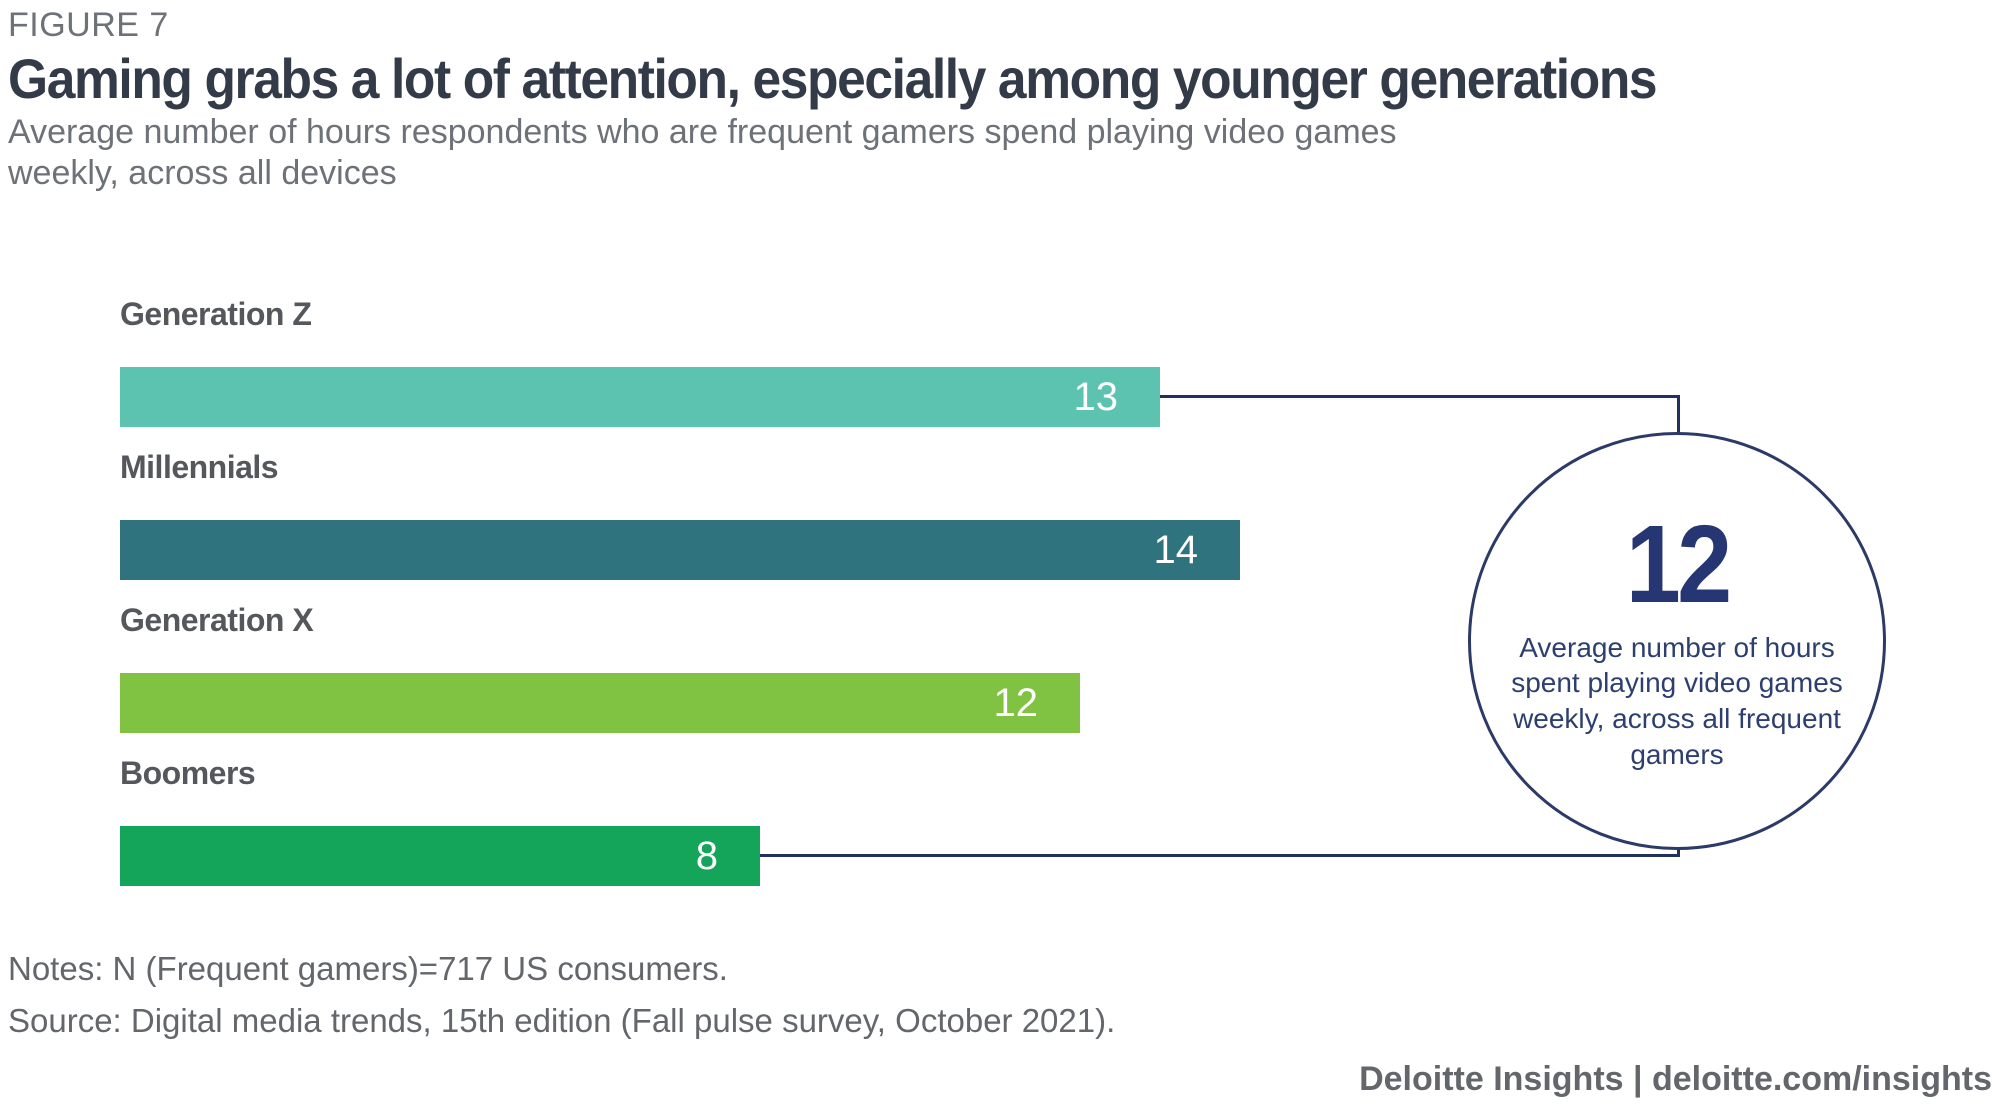 This screenshot has width=2000, height=1116. What do you see at coordinates (217, 620) in the screenshot?
I see `bar-category-label: Generation X` at bounding box center [217, 620].